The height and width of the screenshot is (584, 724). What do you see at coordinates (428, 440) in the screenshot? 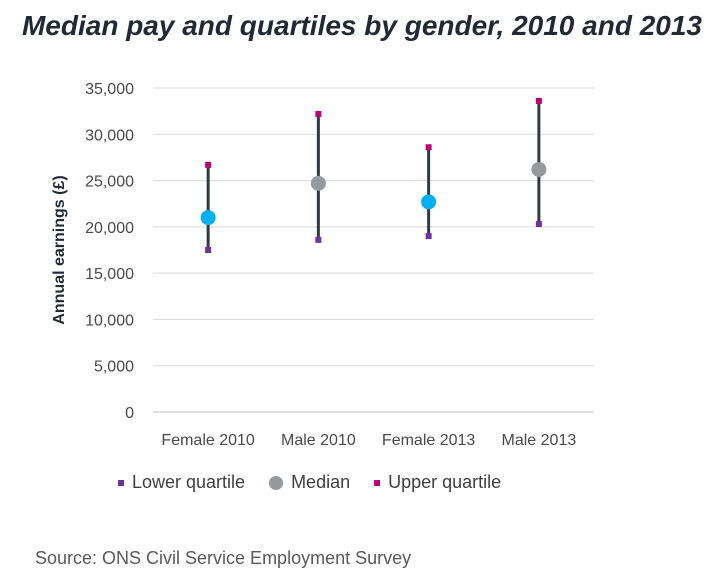
I see `x-tick-label: Female 2013` at bounding box center [428, 440].